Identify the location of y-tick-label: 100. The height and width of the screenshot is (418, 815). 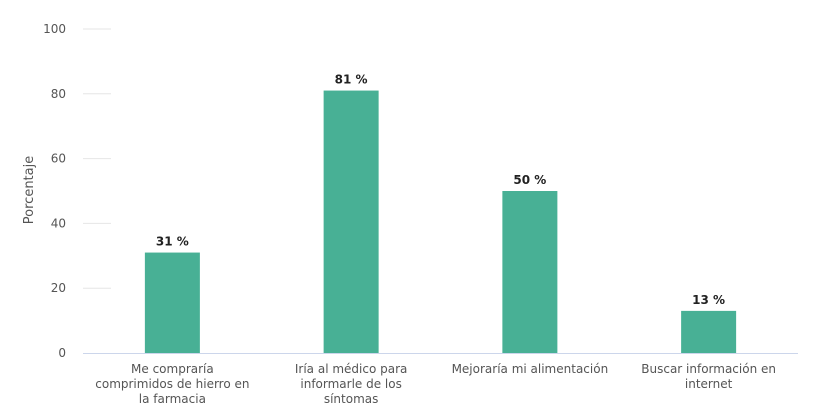
(54, 29).